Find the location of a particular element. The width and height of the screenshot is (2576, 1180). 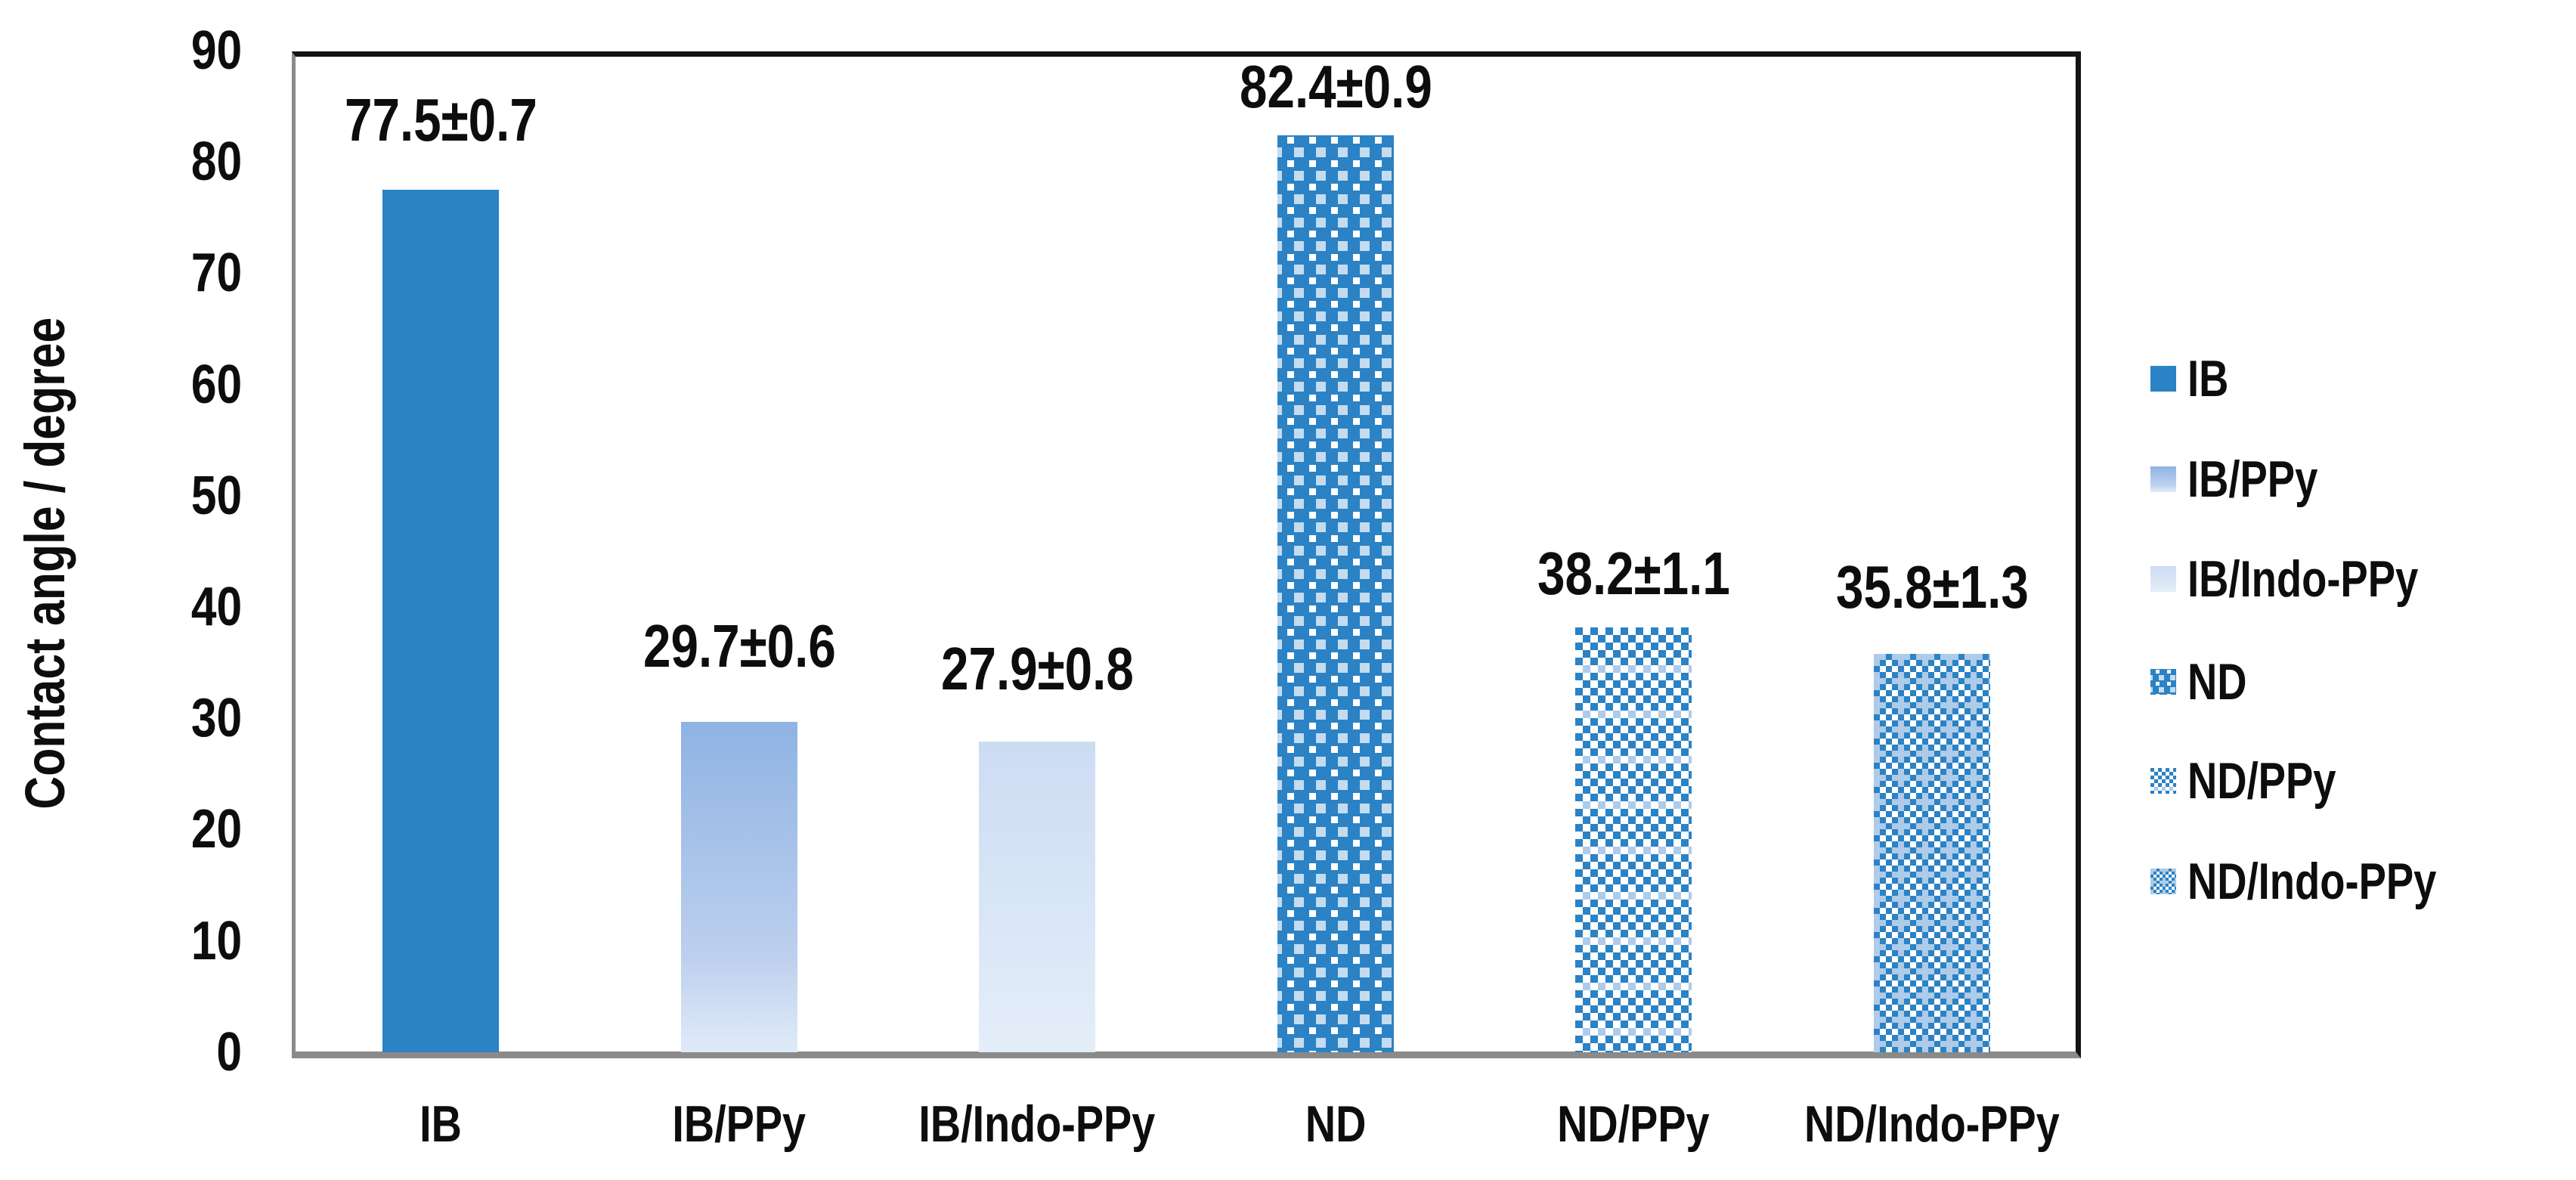

y-axis-title: Contact angle / degree is located at coordinates (45, 563).